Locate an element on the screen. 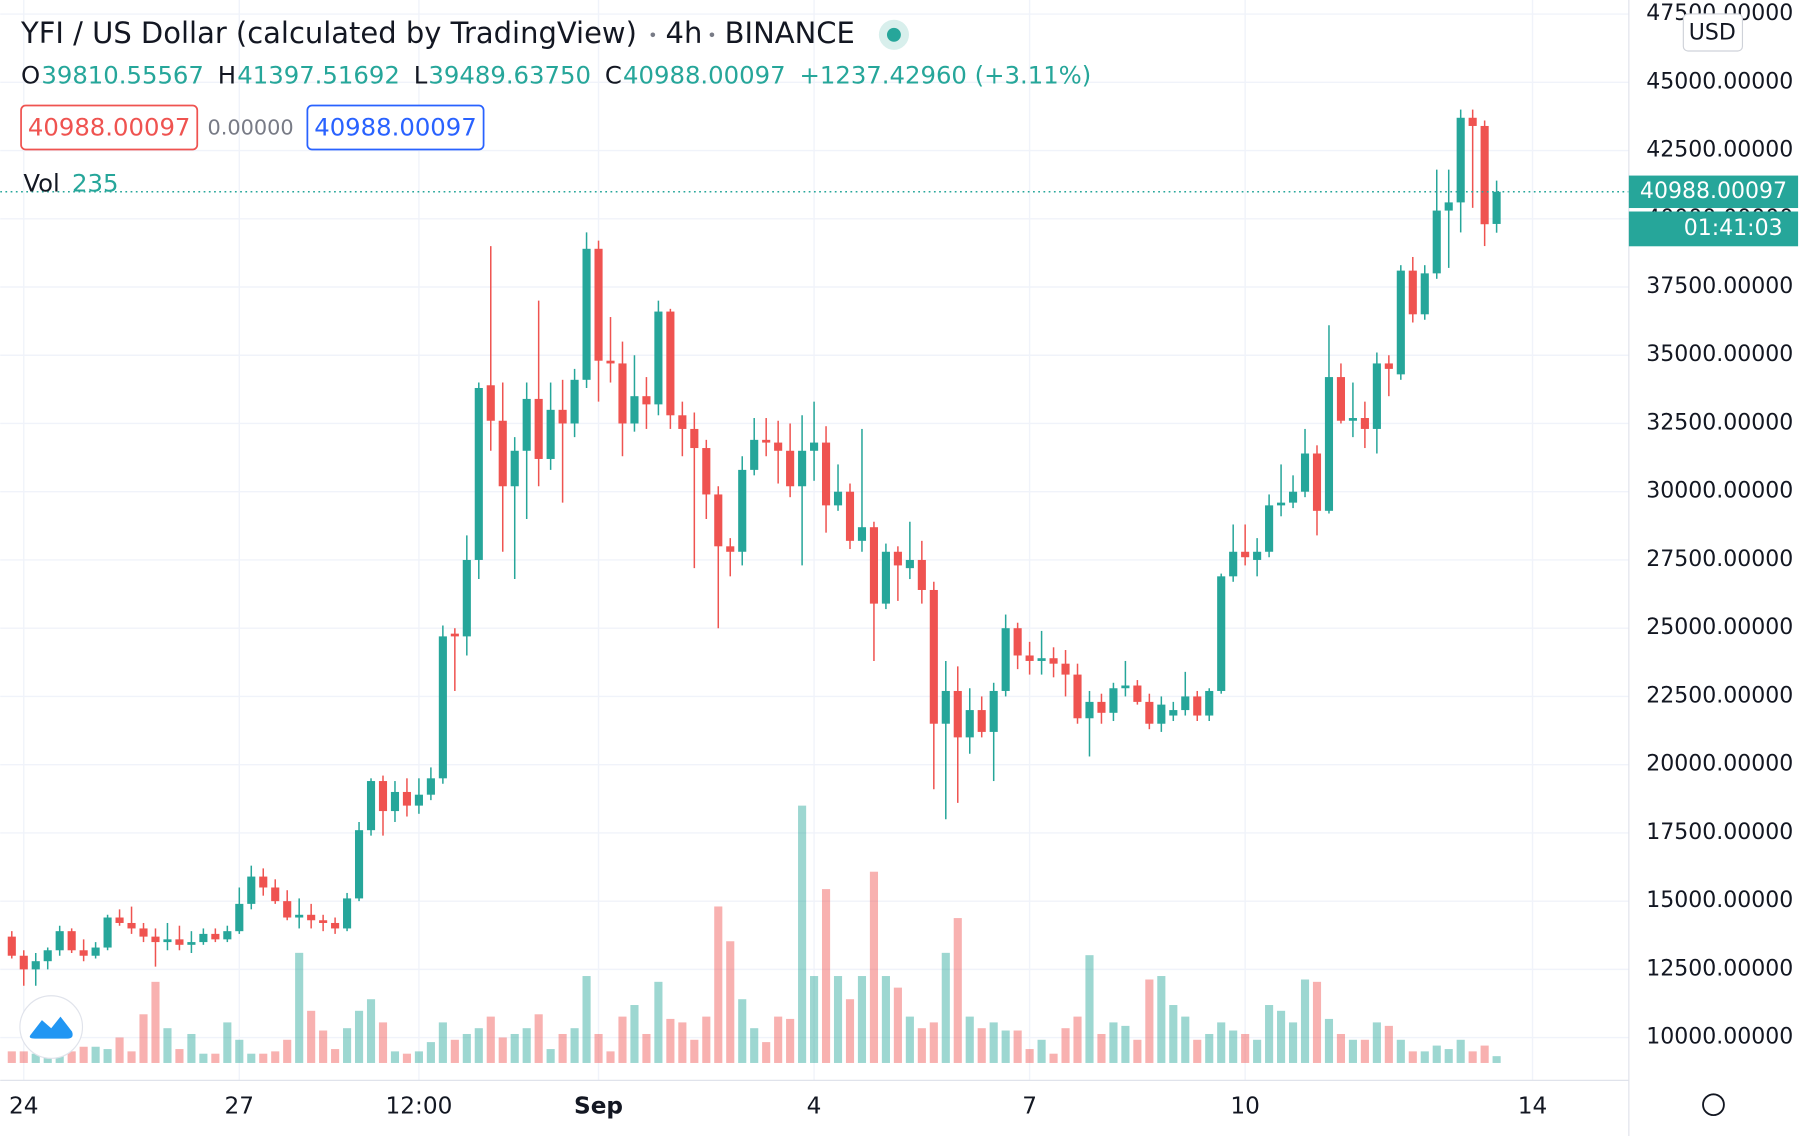  sell-button is located at coordinates (109, 127).